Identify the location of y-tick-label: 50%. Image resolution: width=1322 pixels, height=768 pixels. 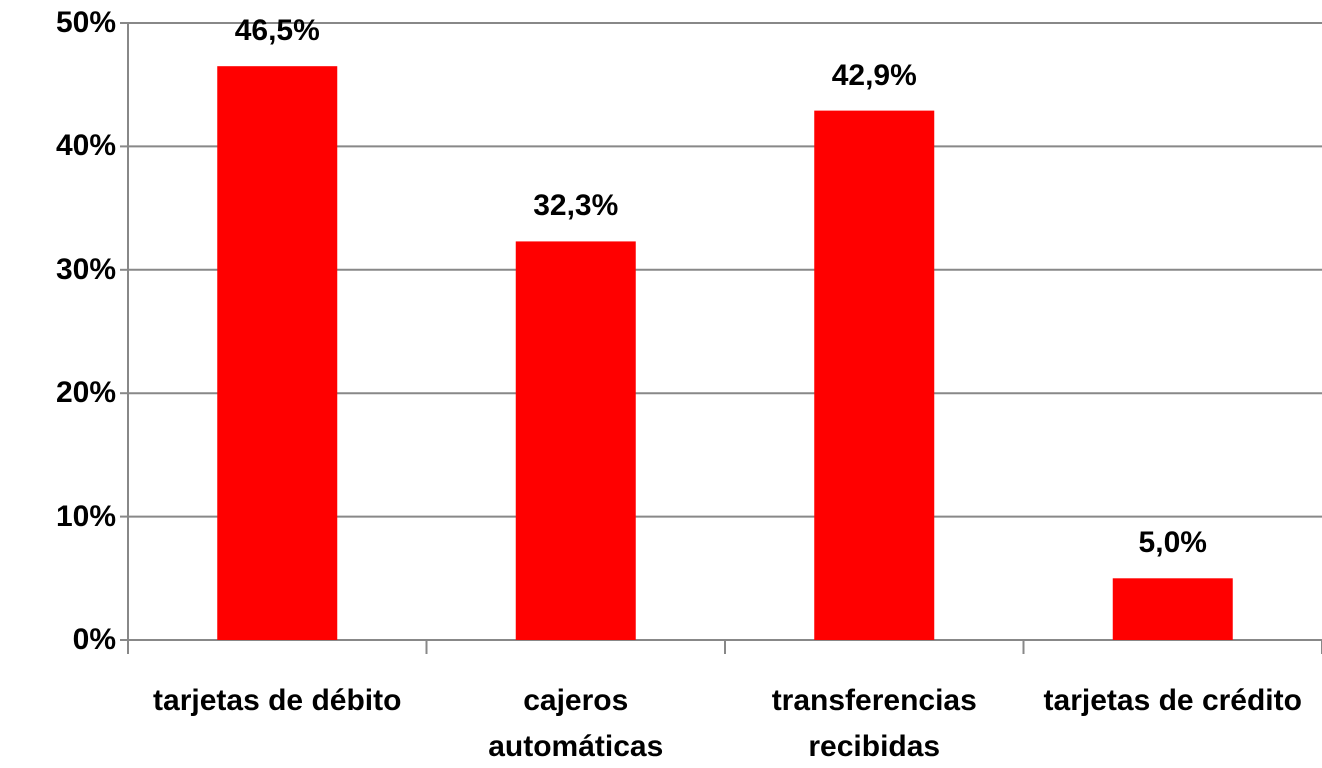
(85, 22).